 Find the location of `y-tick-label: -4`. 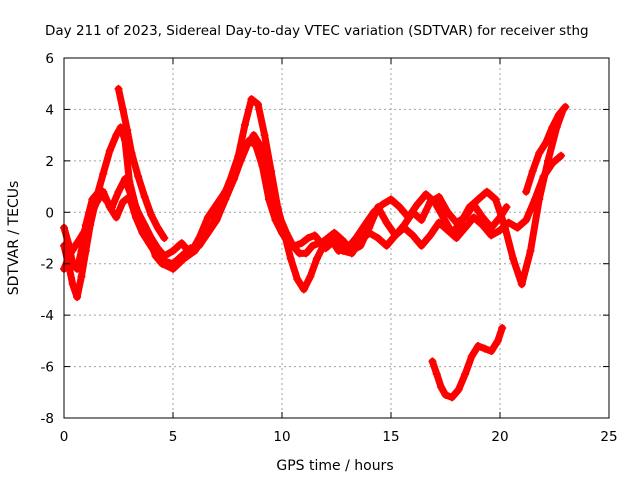

y-tick-label: -4 is located at coordinates (47, 316).